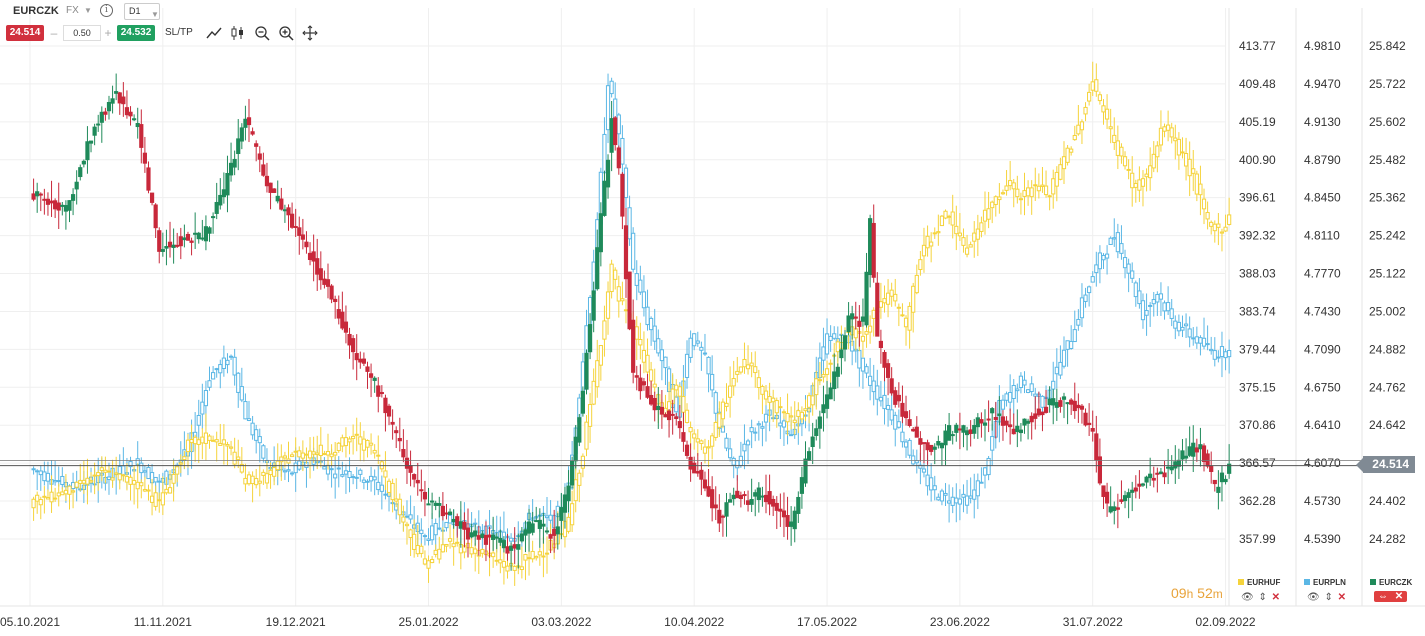  Describe the element at coordinates (286, 33) in the screenshot. I see `zoom-in-icon` at that location.